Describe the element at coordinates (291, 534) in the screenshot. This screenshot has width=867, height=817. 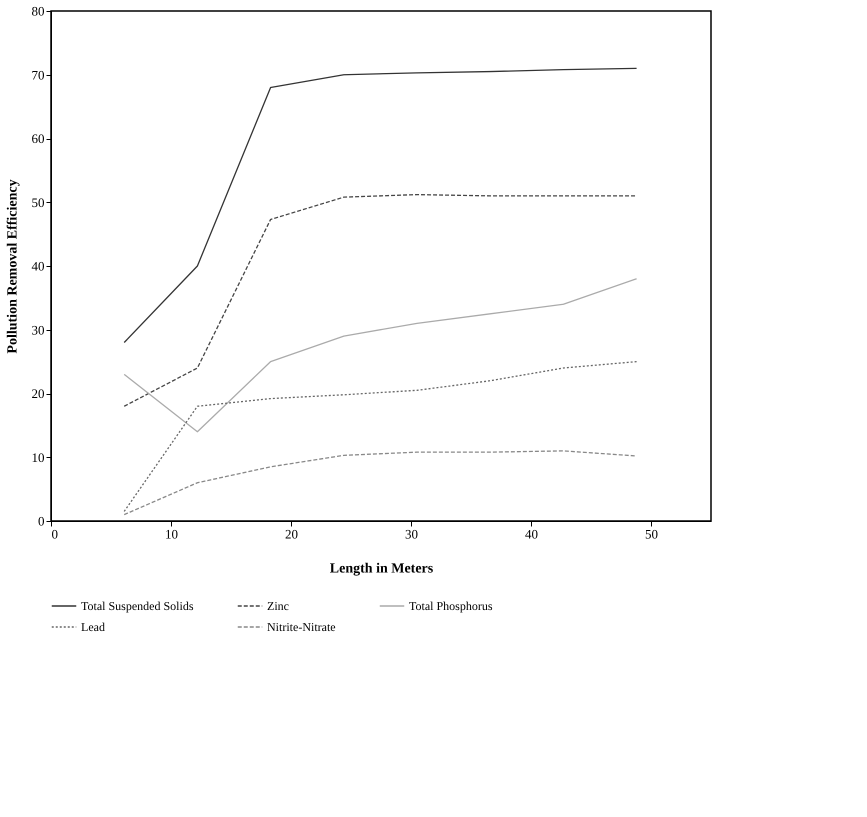
I see `x-tick-label: 20` at that location.